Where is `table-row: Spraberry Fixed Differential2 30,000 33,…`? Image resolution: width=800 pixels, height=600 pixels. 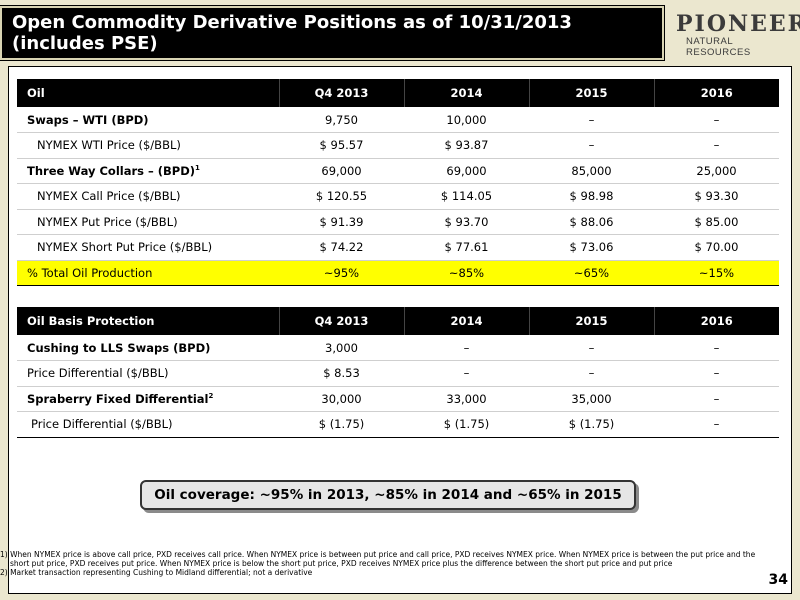
table-row: Spraberry Fixed Differential2 30,000 33,… is located at coordinates (398, 399).